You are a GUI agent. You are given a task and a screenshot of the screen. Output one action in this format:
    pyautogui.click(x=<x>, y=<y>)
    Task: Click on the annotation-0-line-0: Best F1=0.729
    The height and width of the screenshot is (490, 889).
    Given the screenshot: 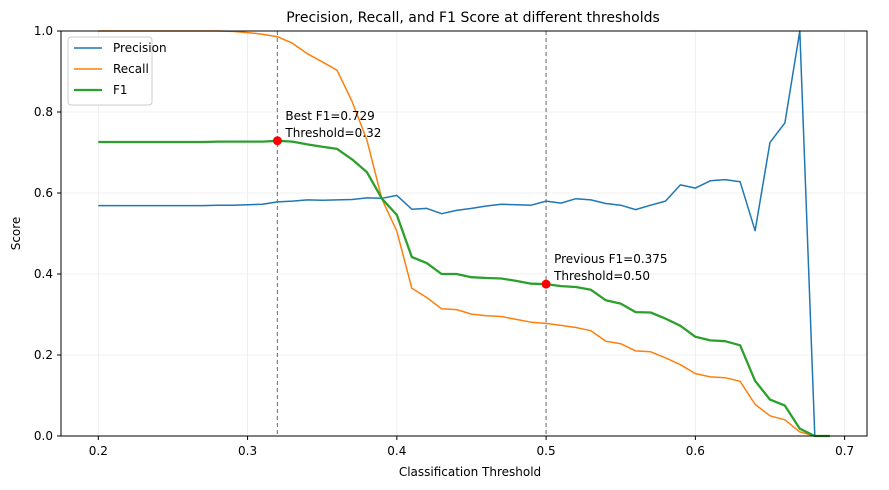 What is the action you would take?
    pyautogui.click(x=329, y=116)
    